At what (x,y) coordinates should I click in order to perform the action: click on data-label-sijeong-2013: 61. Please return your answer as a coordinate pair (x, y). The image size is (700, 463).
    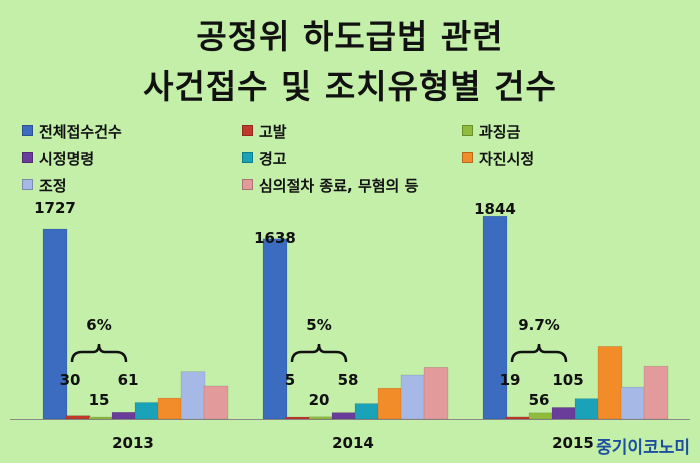
    Looking at the image, I should click on (128, 380).